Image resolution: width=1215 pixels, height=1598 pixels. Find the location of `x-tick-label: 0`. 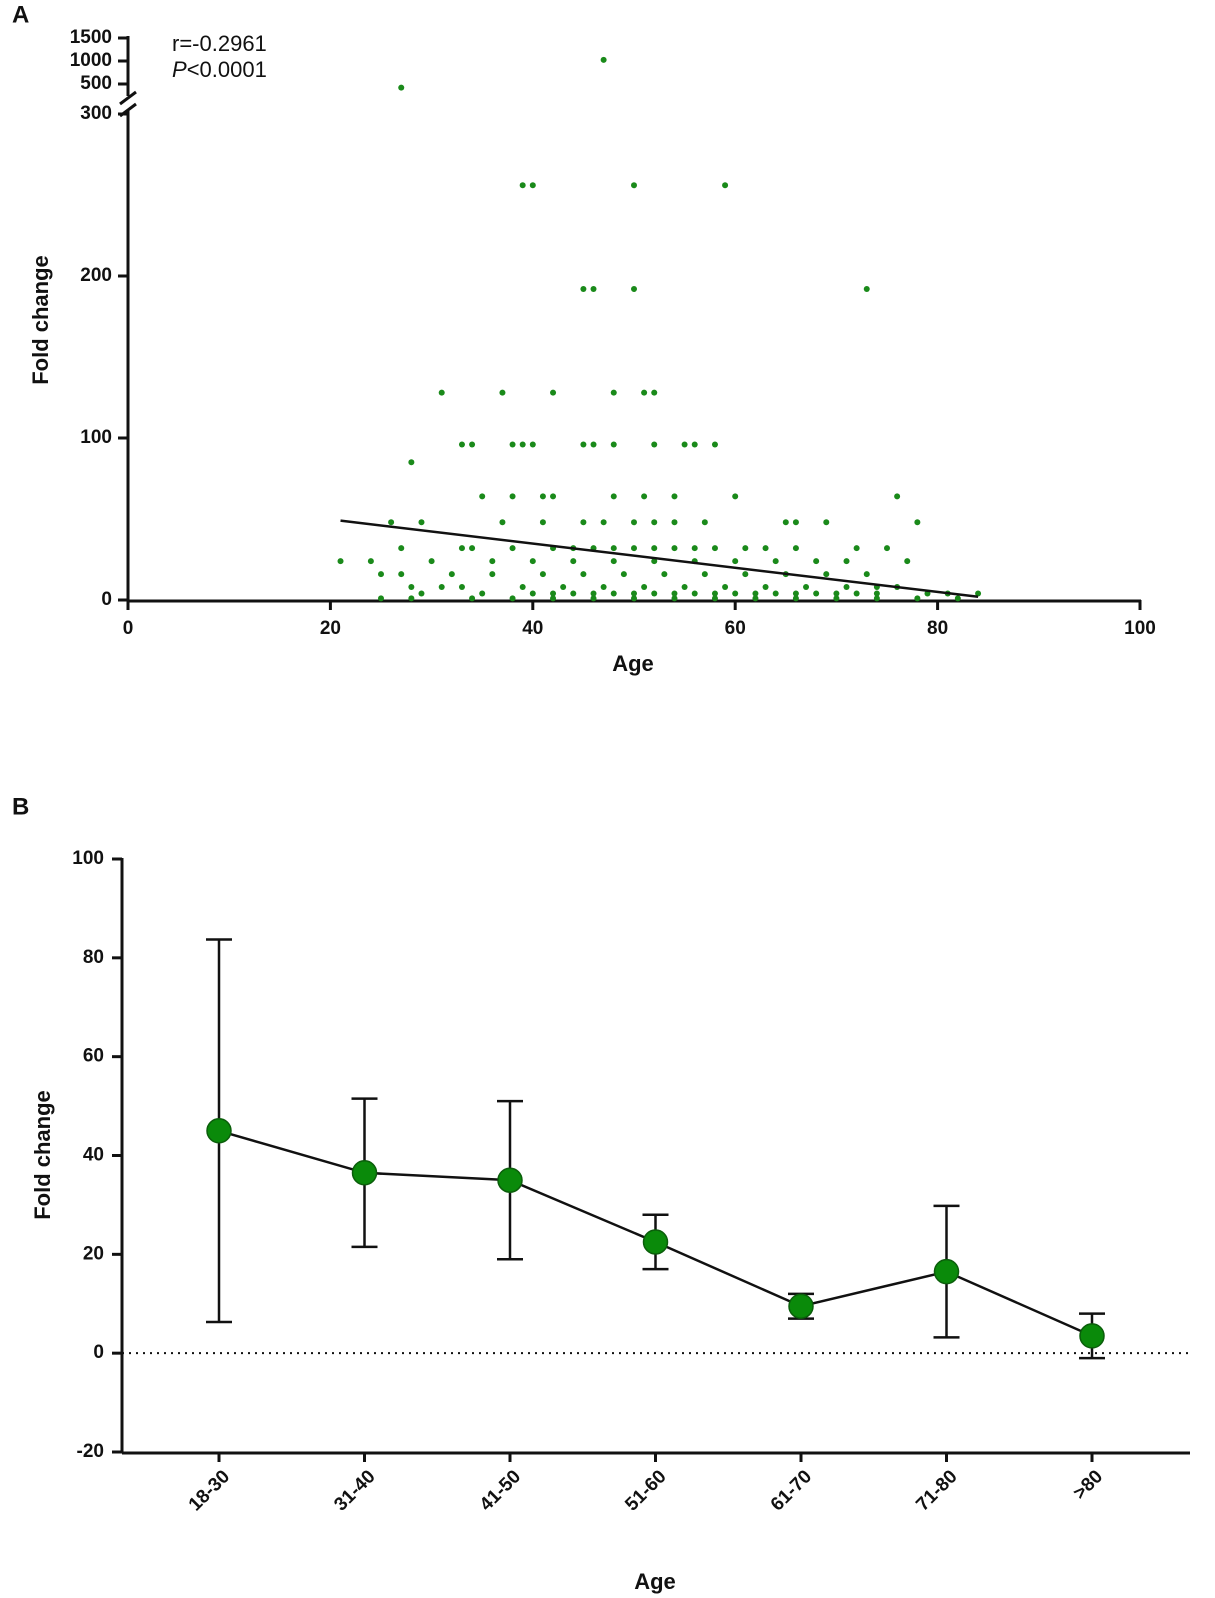

x-tick-label: 0 is located at coordinates (128, 628).